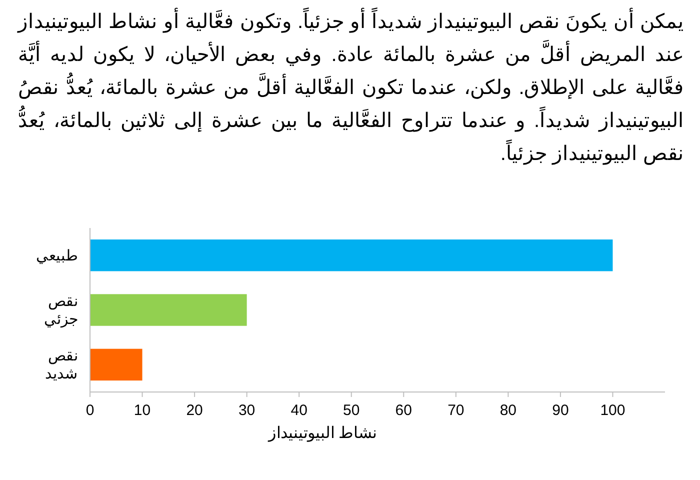 The image size is (700, 480). Describe the element at coordinates (142, 410) in the screenshot. I see `x-tick-label: 10` at that location.